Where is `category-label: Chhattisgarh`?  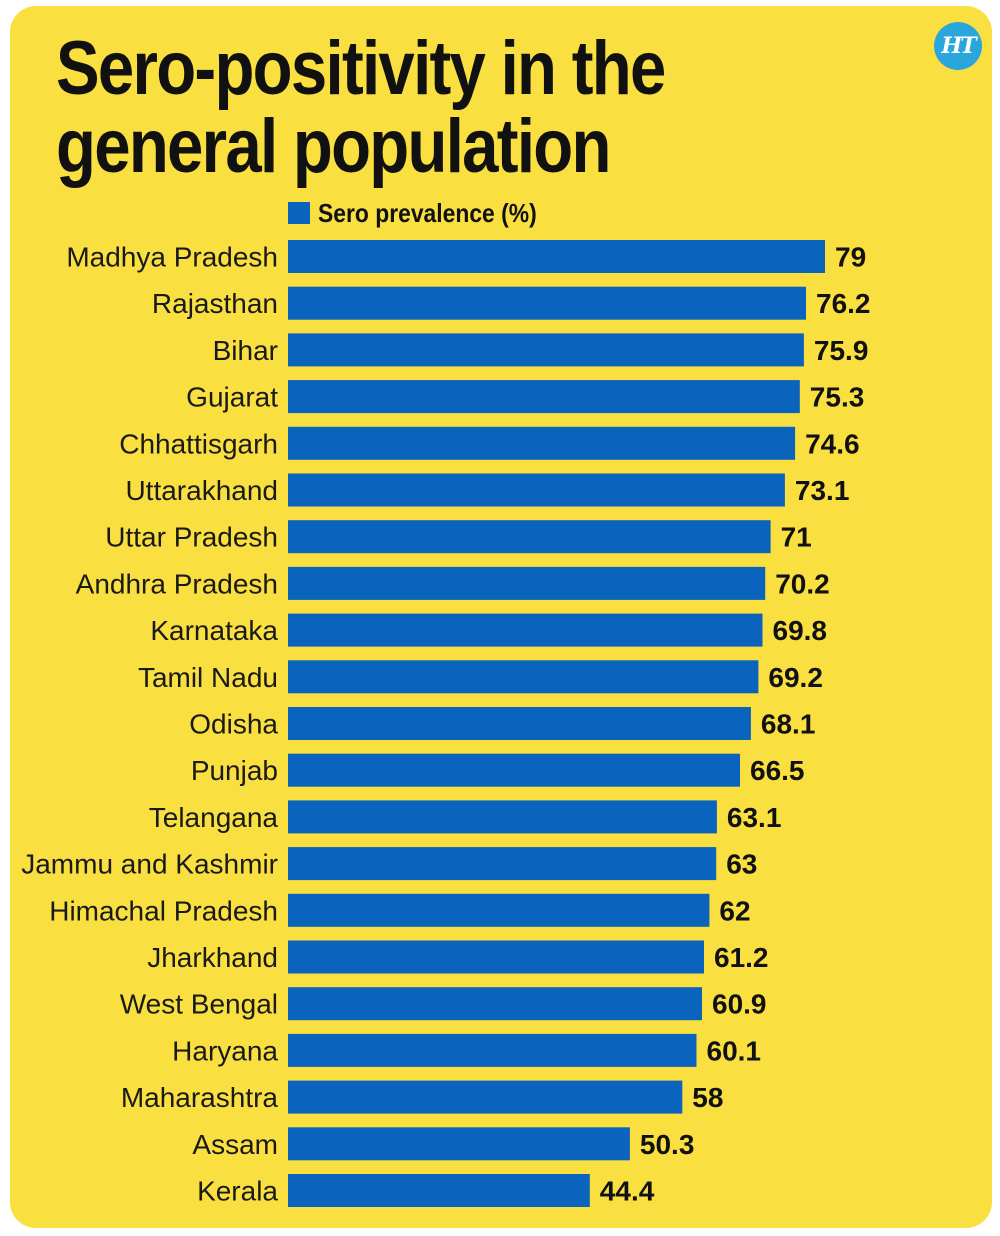
category-label: Chhattisgarh is located at coordinates (198, 443).